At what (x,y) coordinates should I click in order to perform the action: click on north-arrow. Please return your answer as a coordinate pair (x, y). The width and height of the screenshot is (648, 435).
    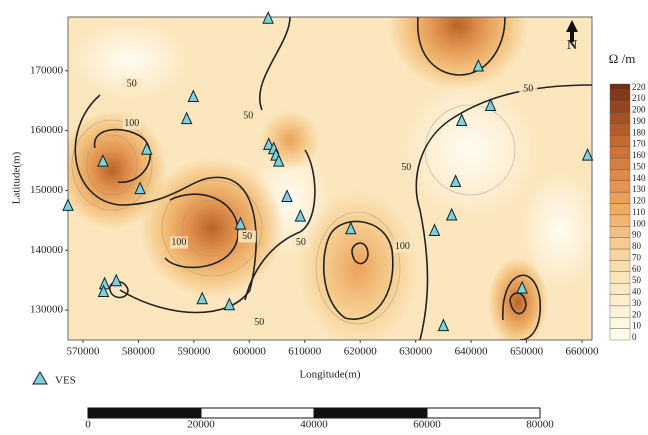
    Looking at the image, I should click on (572, 31).